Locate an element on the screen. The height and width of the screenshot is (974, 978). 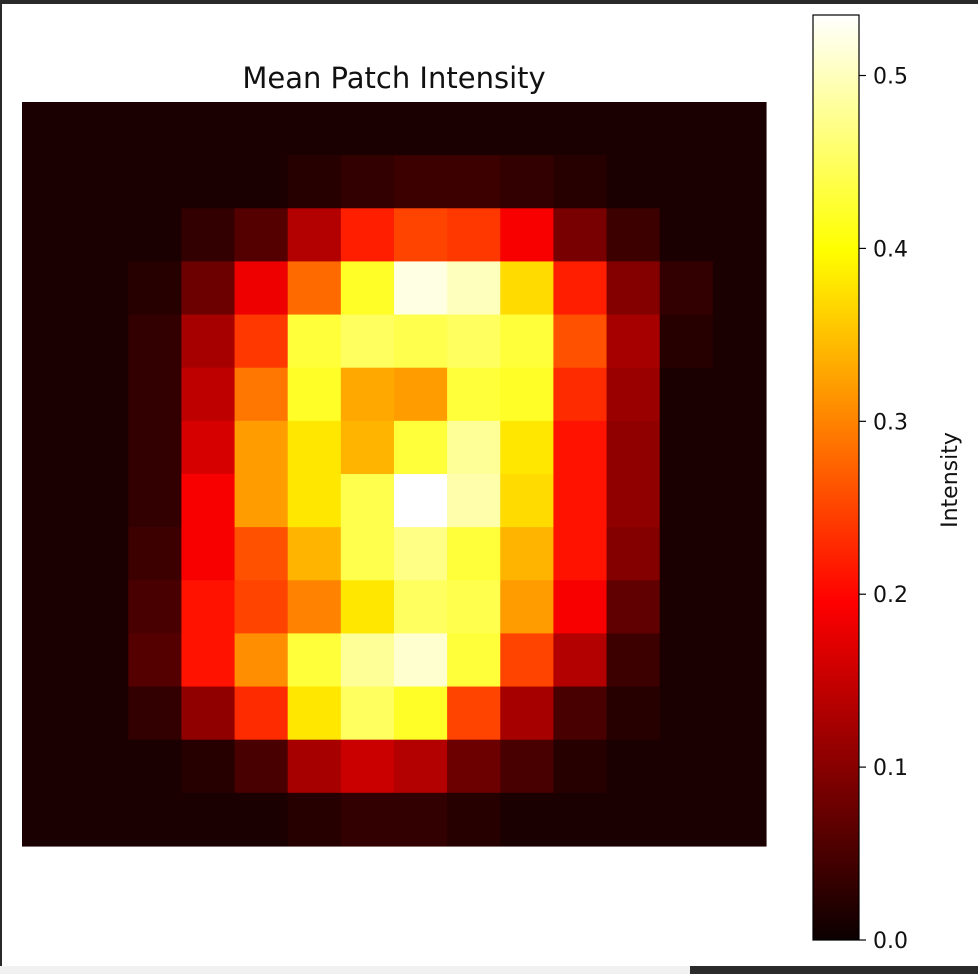
colorbar-gradient is located at coordinates (836, 477).